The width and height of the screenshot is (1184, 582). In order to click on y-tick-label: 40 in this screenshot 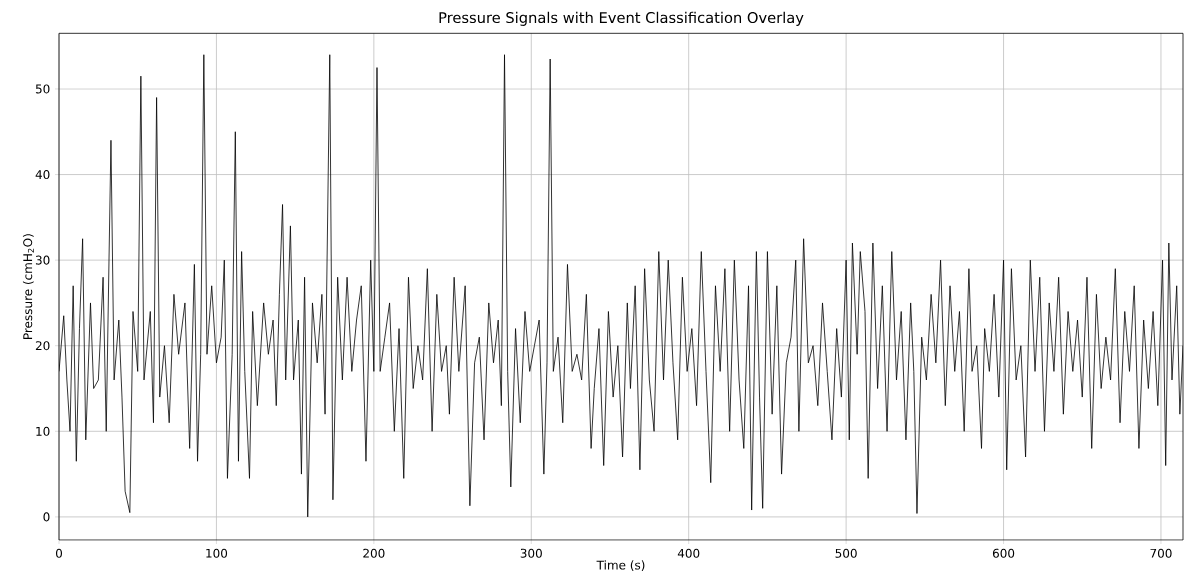, I will do `click(42, 175)`.